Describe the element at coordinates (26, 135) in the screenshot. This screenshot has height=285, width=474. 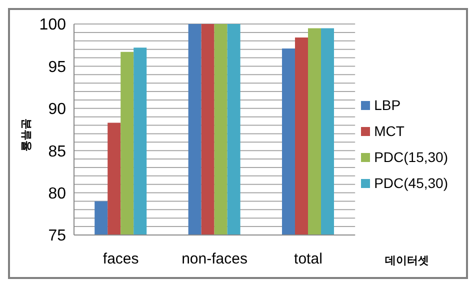
I see `y-axis-title: 분류율` at that location.